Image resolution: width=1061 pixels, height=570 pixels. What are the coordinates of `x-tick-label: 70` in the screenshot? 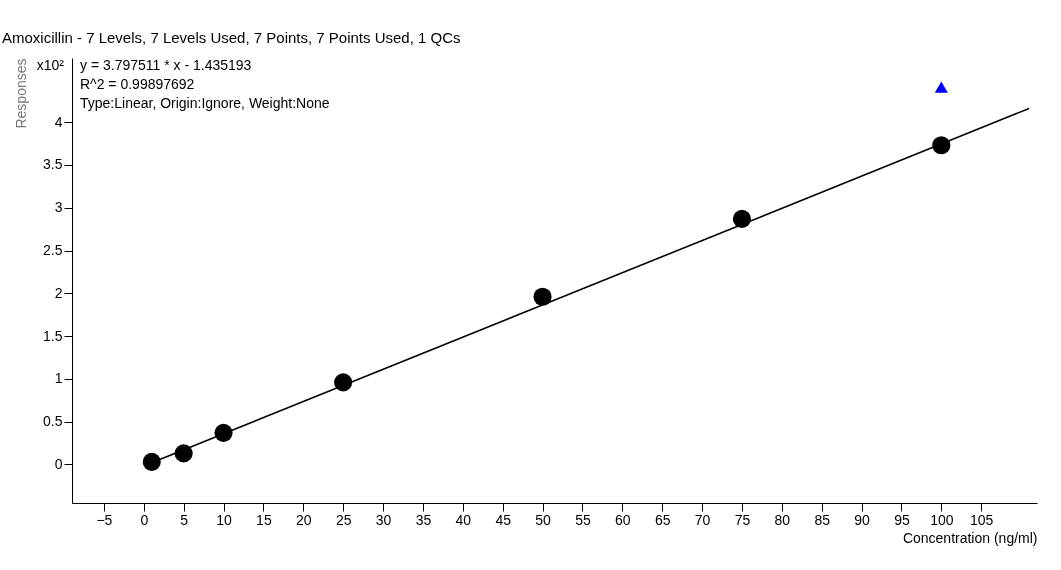 It's located at (702, 519).